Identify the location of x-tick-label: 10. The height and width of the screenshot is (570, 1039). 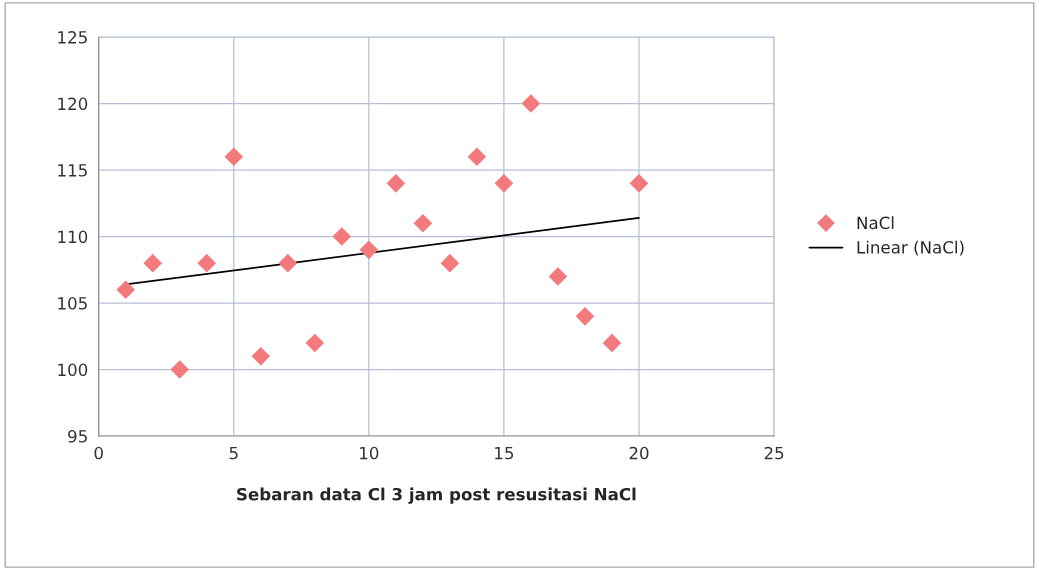
(369, 453).